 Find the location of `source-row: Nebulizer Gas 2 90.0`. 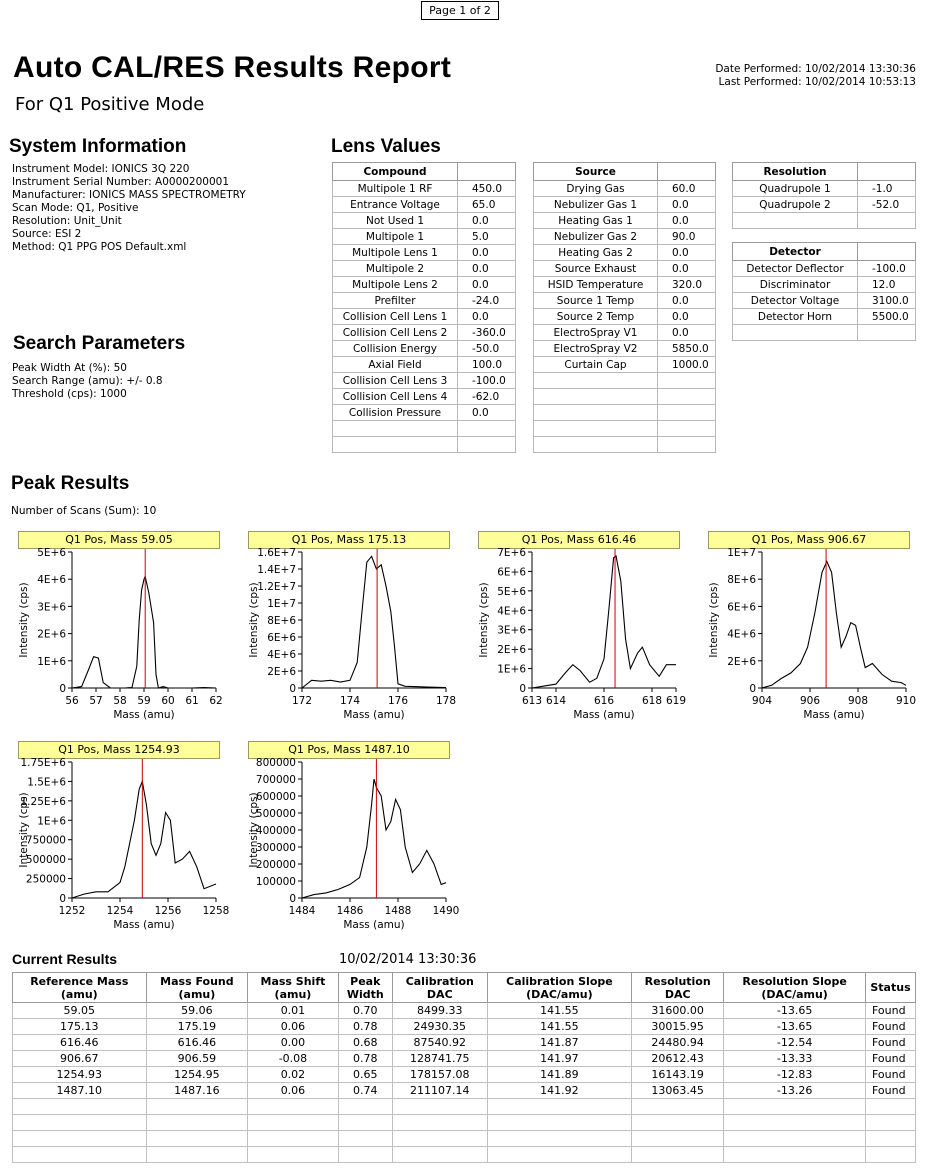

source-row: Nebulizer Gas 2 90.0 is located at coordinates (624, 236).